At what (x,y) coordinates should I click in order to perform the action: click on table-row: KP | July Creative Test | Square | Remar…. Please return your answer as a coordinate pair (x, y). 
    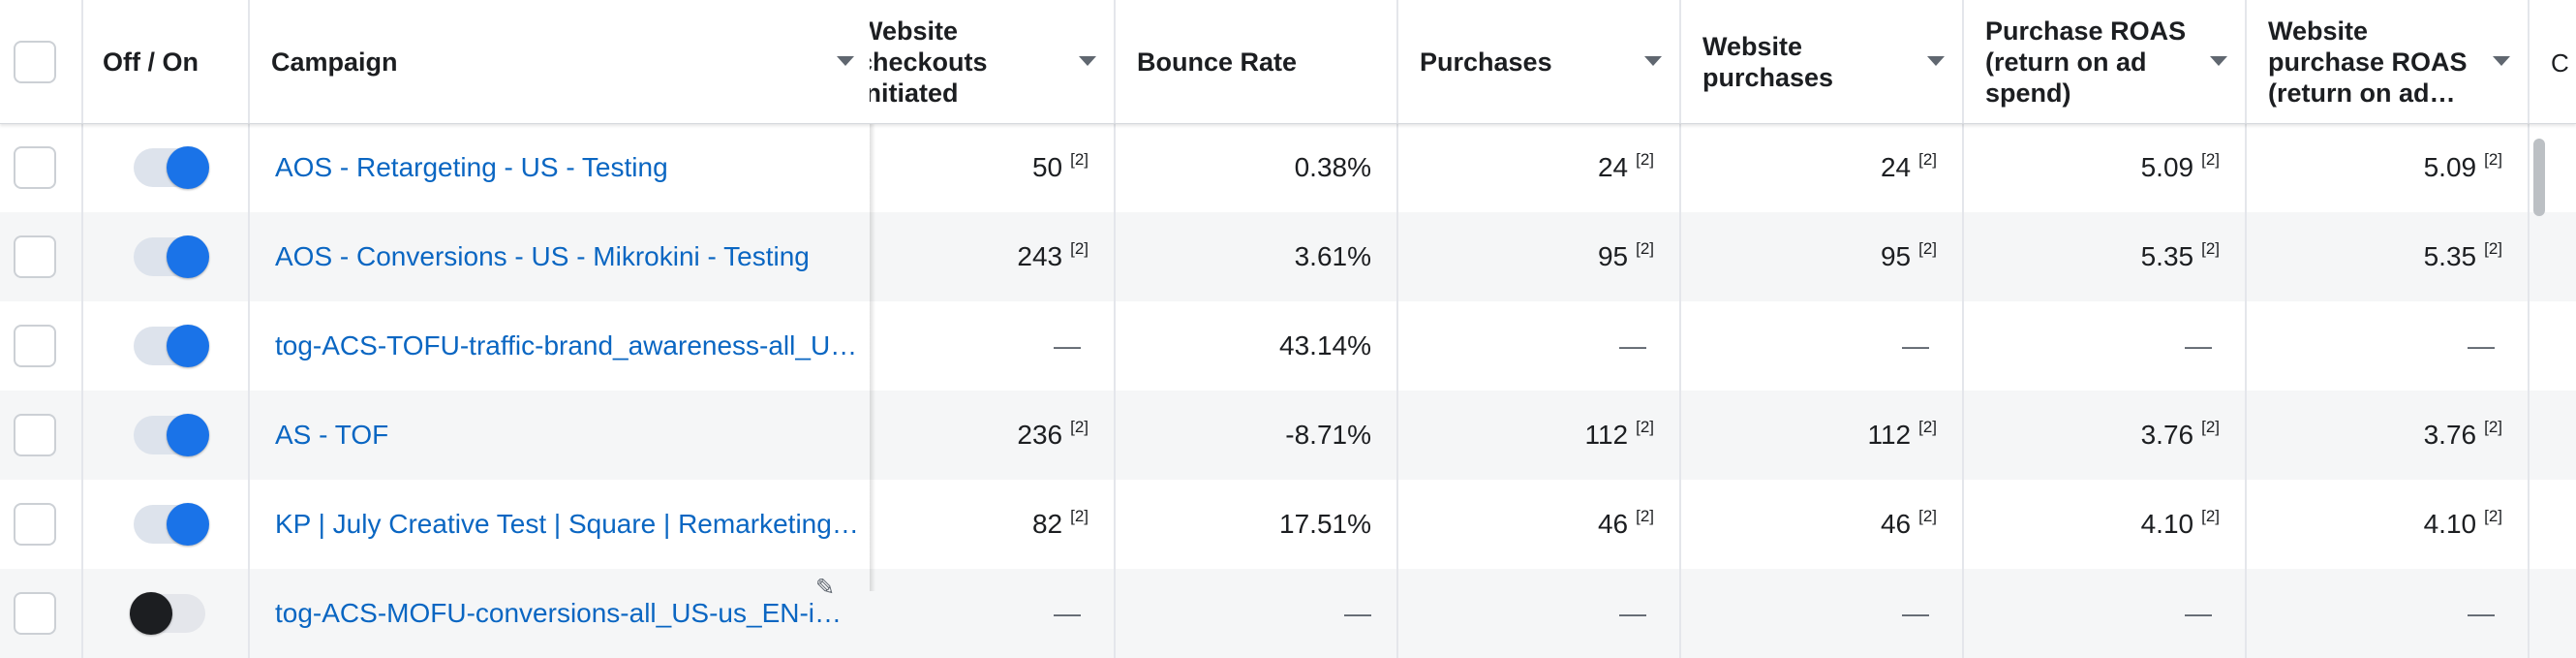
    Looking at the image, I should click on (1288, 524).